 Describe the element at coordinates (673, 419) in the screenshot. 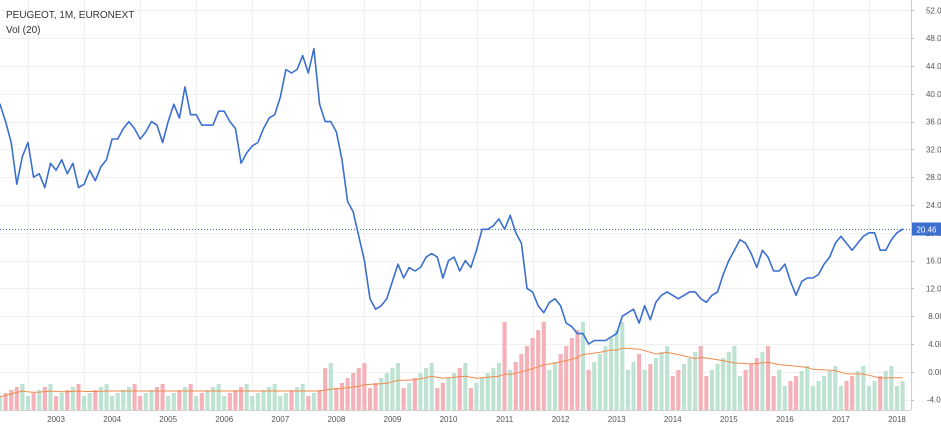

I see `x-tick-label: 2014` at that location.